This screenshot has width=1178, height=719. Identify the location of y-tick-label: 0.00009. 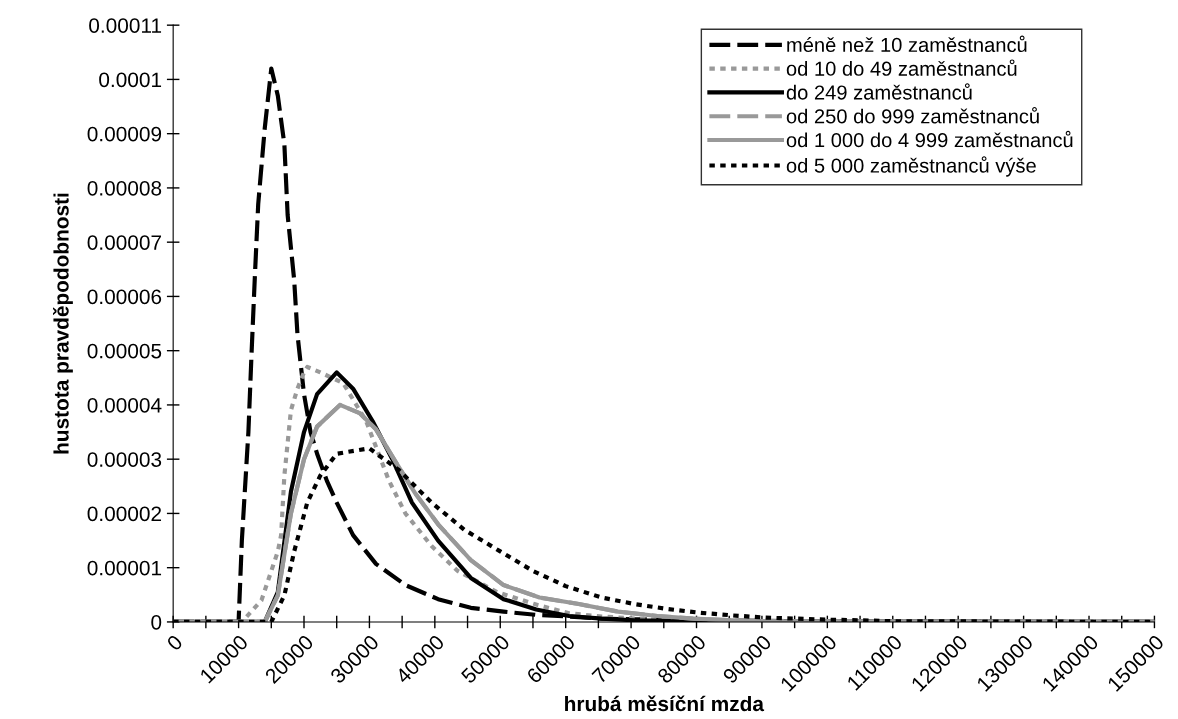
(124, 134).